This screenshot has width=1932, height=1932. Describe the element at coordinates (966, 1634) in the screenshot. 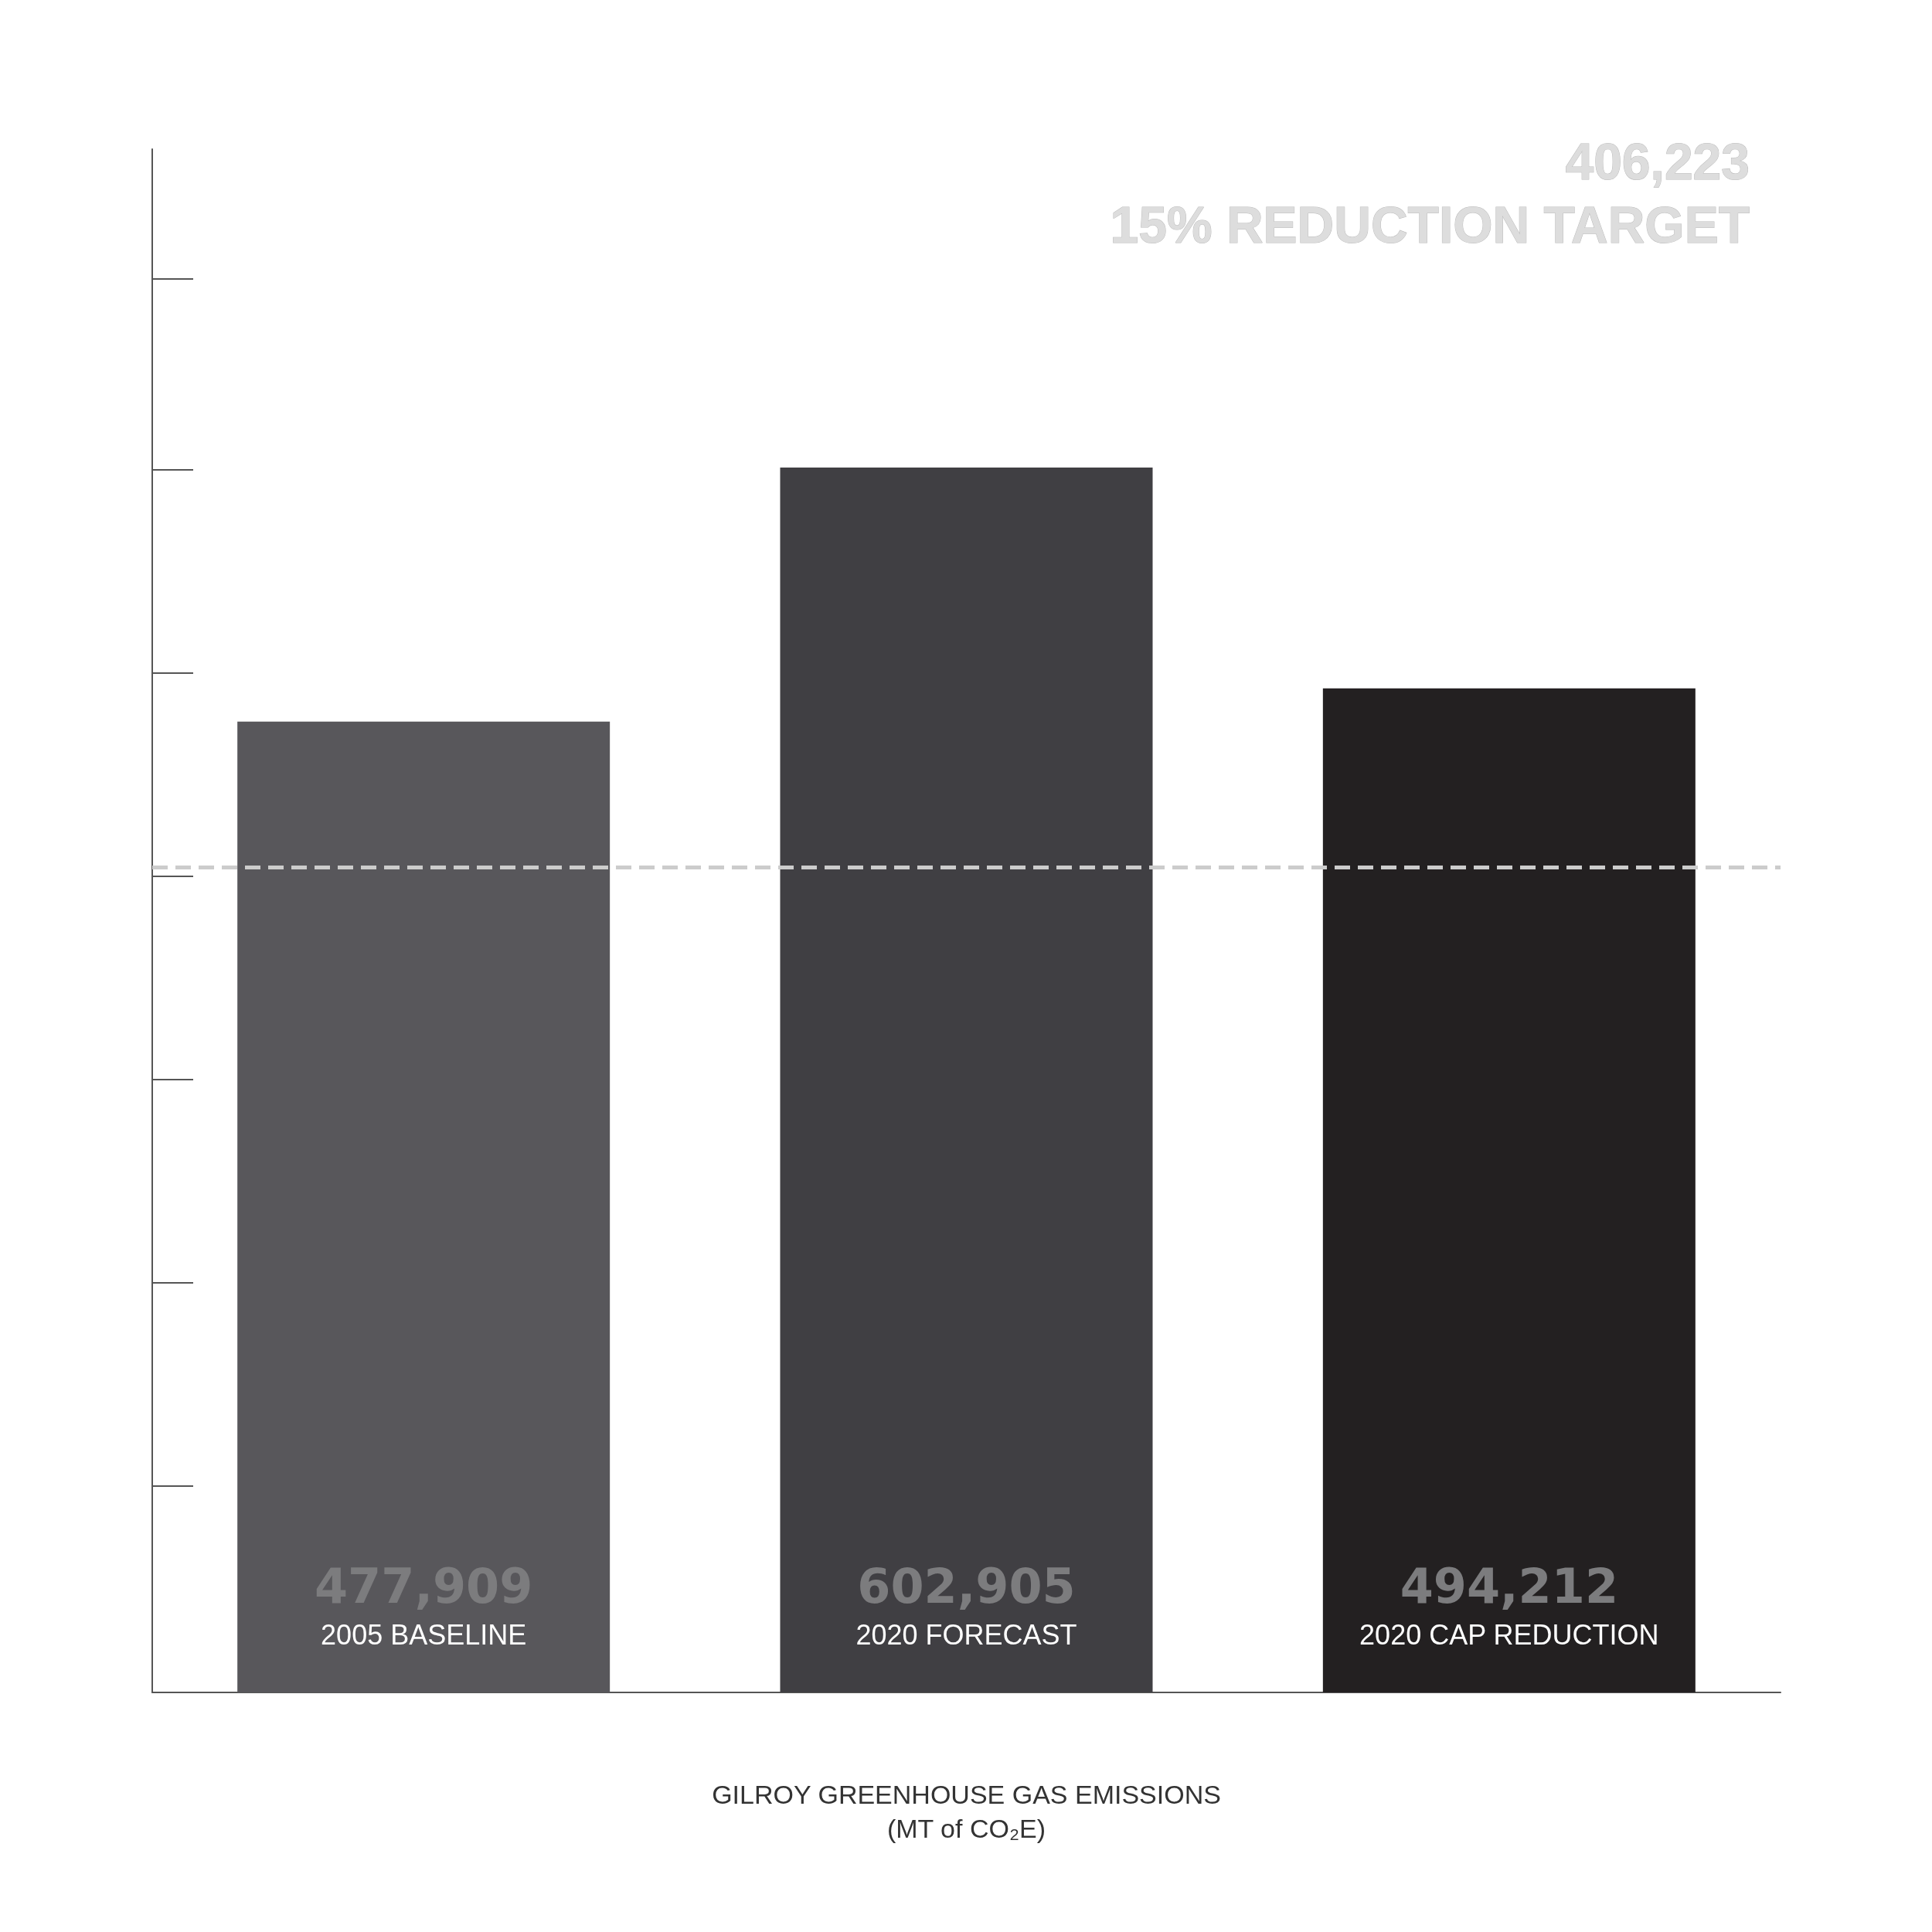

I see `x-tick-label: 2020 FORECAST` at that location.